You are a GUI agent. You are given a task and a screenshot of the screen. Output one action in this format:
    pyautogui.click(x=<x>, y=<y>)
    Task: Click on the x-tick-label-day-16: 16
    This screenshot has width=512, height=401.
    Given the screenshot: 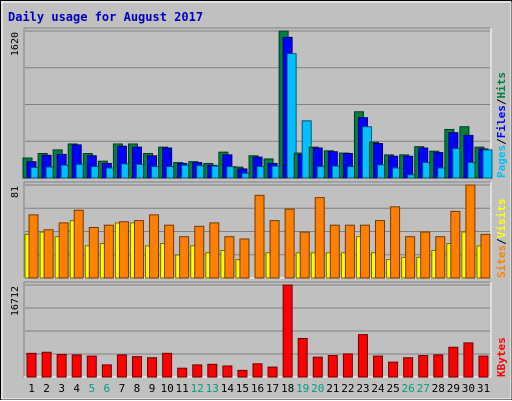 What is the action you would take?
    pyautogui.click(x=257, y=388)
    